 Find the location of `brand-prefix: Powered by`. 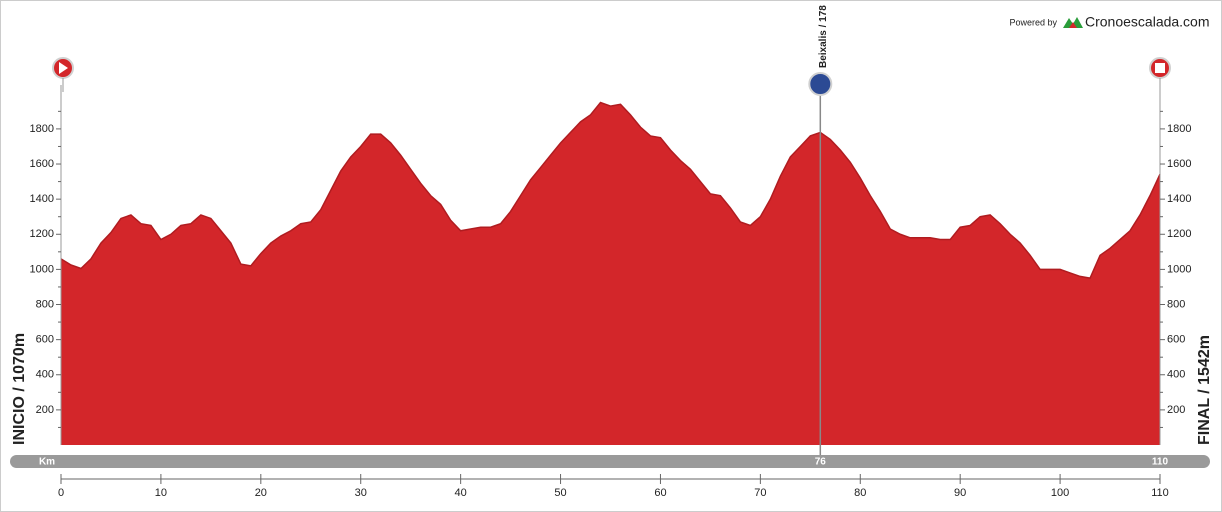

brand-prefix: Powered by is located at coordinates (1033, 22).